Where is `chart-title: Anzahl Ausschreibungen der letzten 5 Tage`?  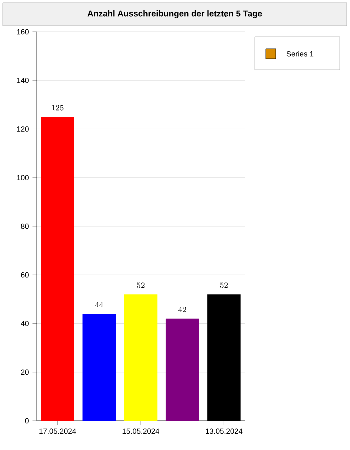 chart-title: Anzahl Ausschreibungen der letzten 5 Tage is located at coordinates (175, 14).